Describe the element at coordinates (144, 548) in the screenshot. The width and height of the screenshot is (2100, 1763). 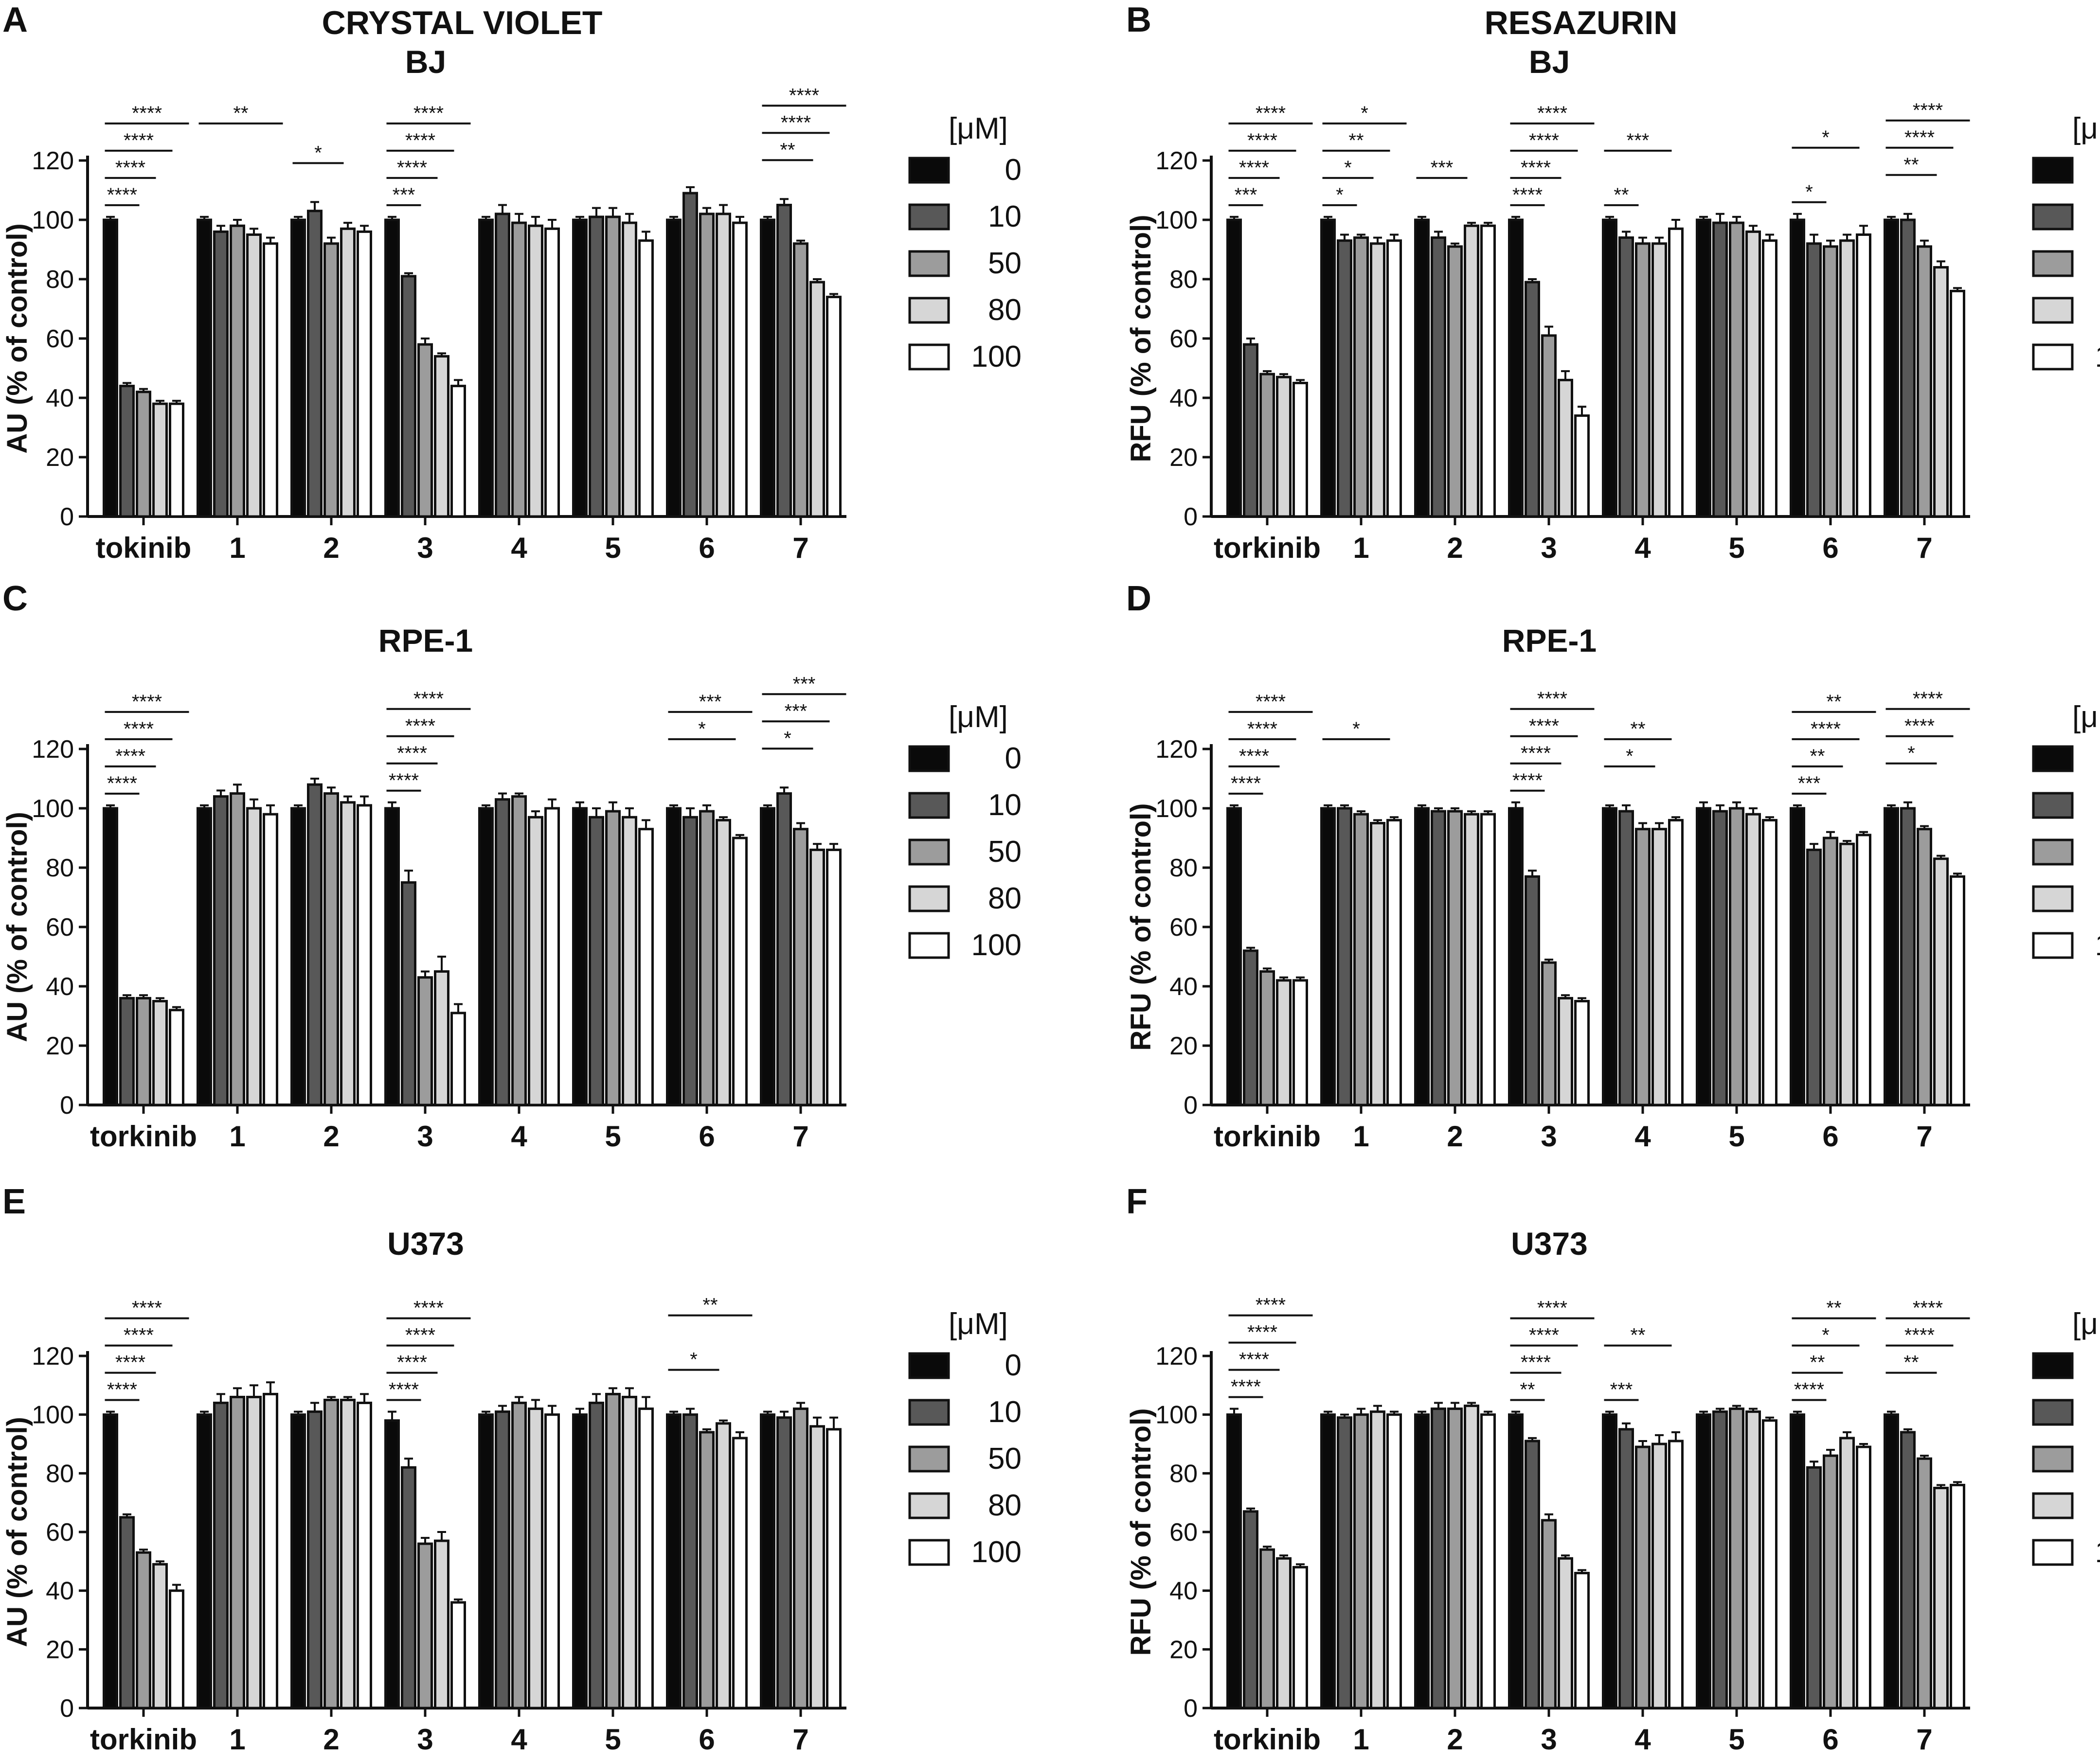
I see `x-category-label: tokinib` at that location.